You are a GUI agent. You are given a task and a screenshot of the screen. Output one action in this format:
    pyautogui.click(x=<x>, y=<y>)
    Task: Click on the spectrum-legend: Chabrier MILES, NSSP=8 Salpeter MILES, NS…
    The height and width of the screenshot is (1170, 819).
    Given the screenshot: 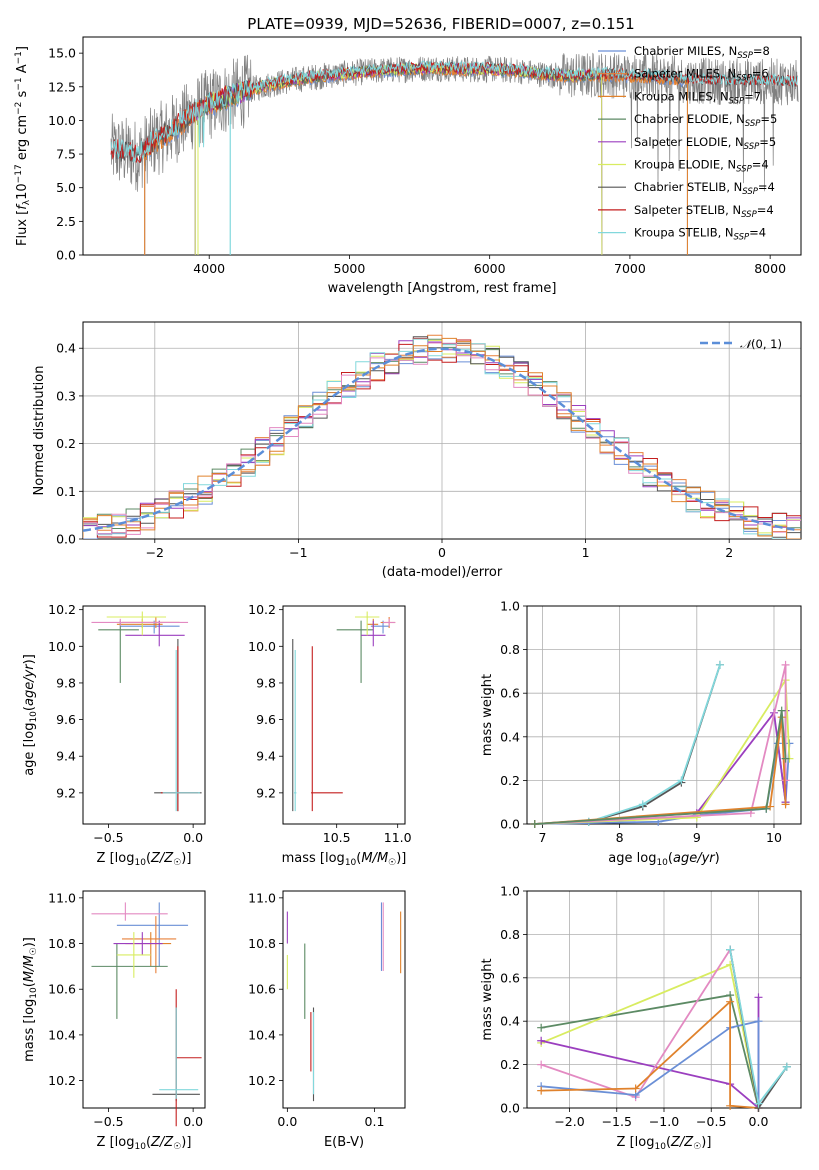 What is the action you would take?
    pyautogui.click(x=687, y=143)
    